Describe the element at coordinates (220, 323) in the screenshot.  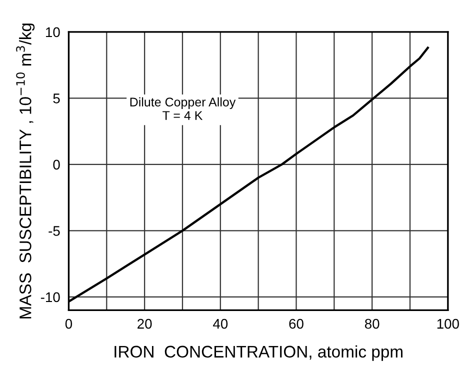
I see `x-tick-label: 40` at that location.